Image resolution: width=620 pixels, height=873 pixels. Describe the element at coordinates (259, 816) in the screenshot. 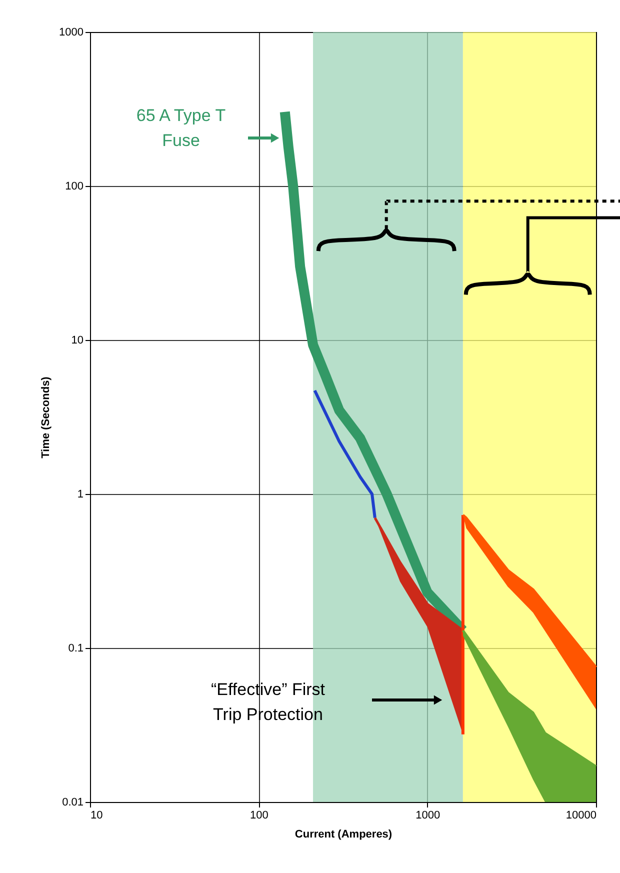

I see `x-tick-label: 100` at that location.